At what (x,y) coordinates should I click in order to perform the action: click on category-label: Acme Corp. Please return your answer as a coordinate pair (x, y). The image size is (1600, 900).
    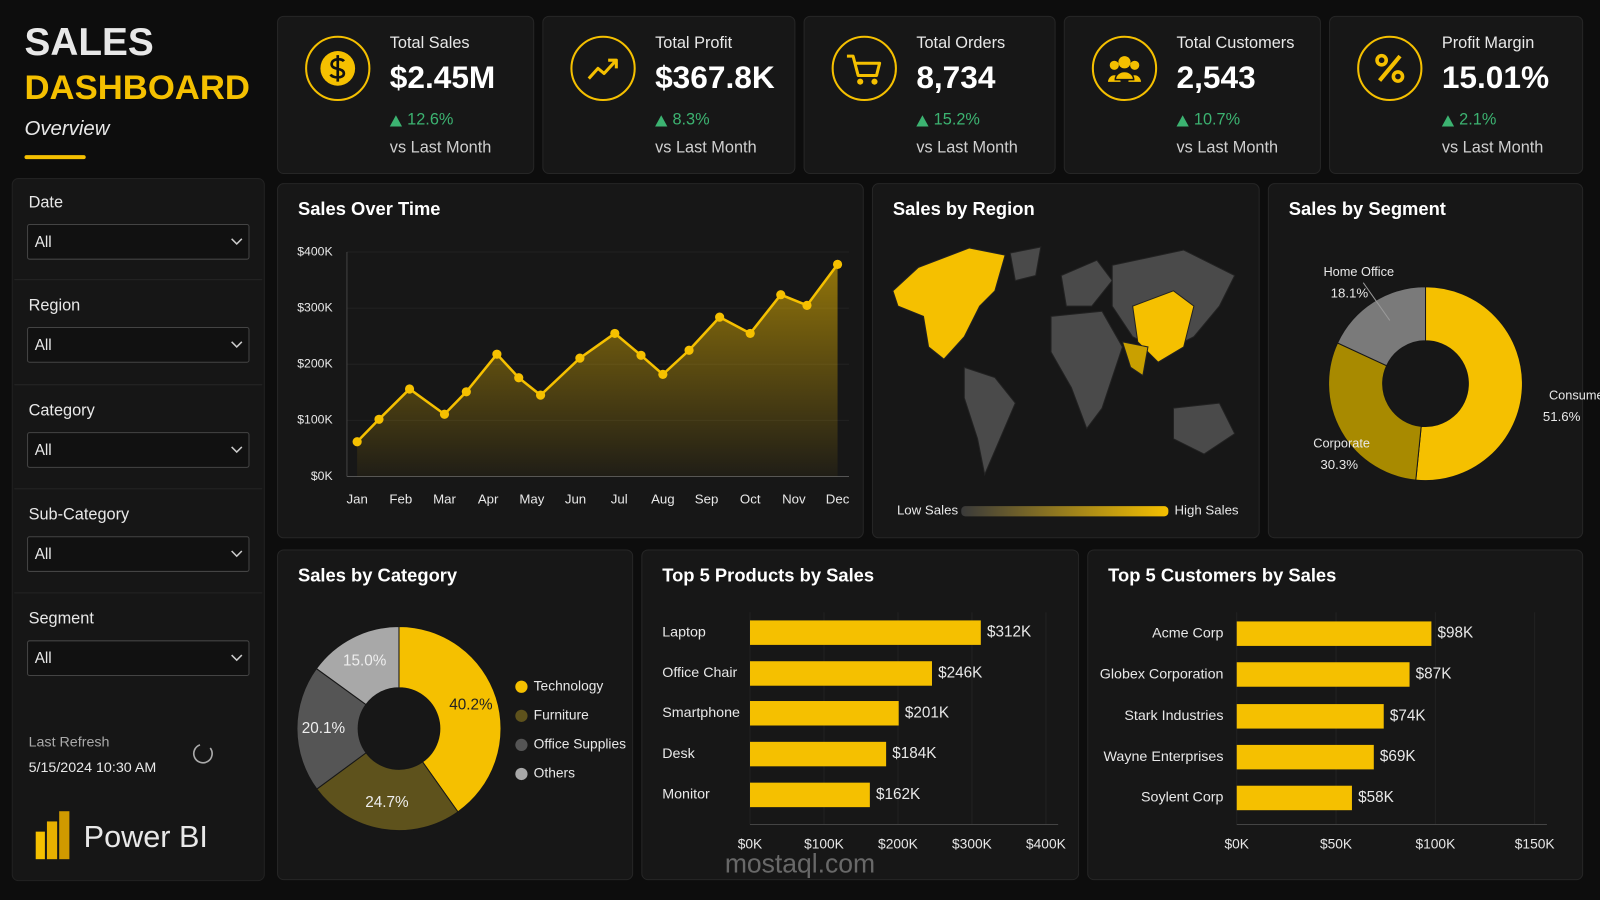
    Looking at the image, I should click on (1187, 633).